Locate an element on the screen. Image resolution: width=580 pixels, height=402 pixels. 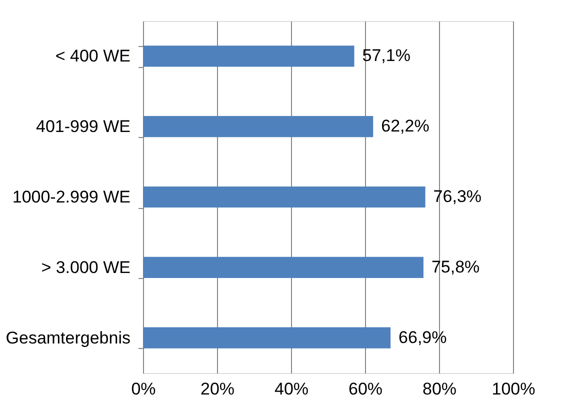
x-tick-label: 0% is located at coordinates (143, 389).